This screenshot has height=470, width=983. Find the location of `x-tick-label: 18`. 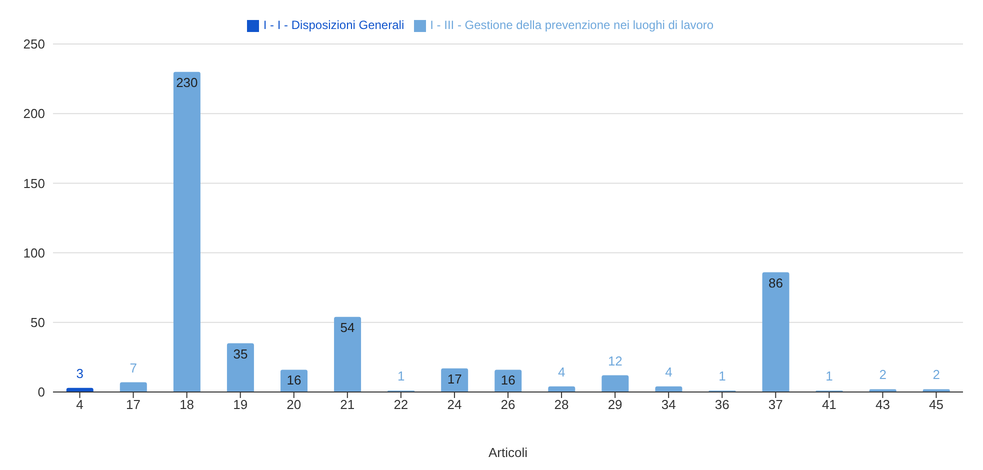

x-tick-label: 18 is located at coordinates (187, 404).